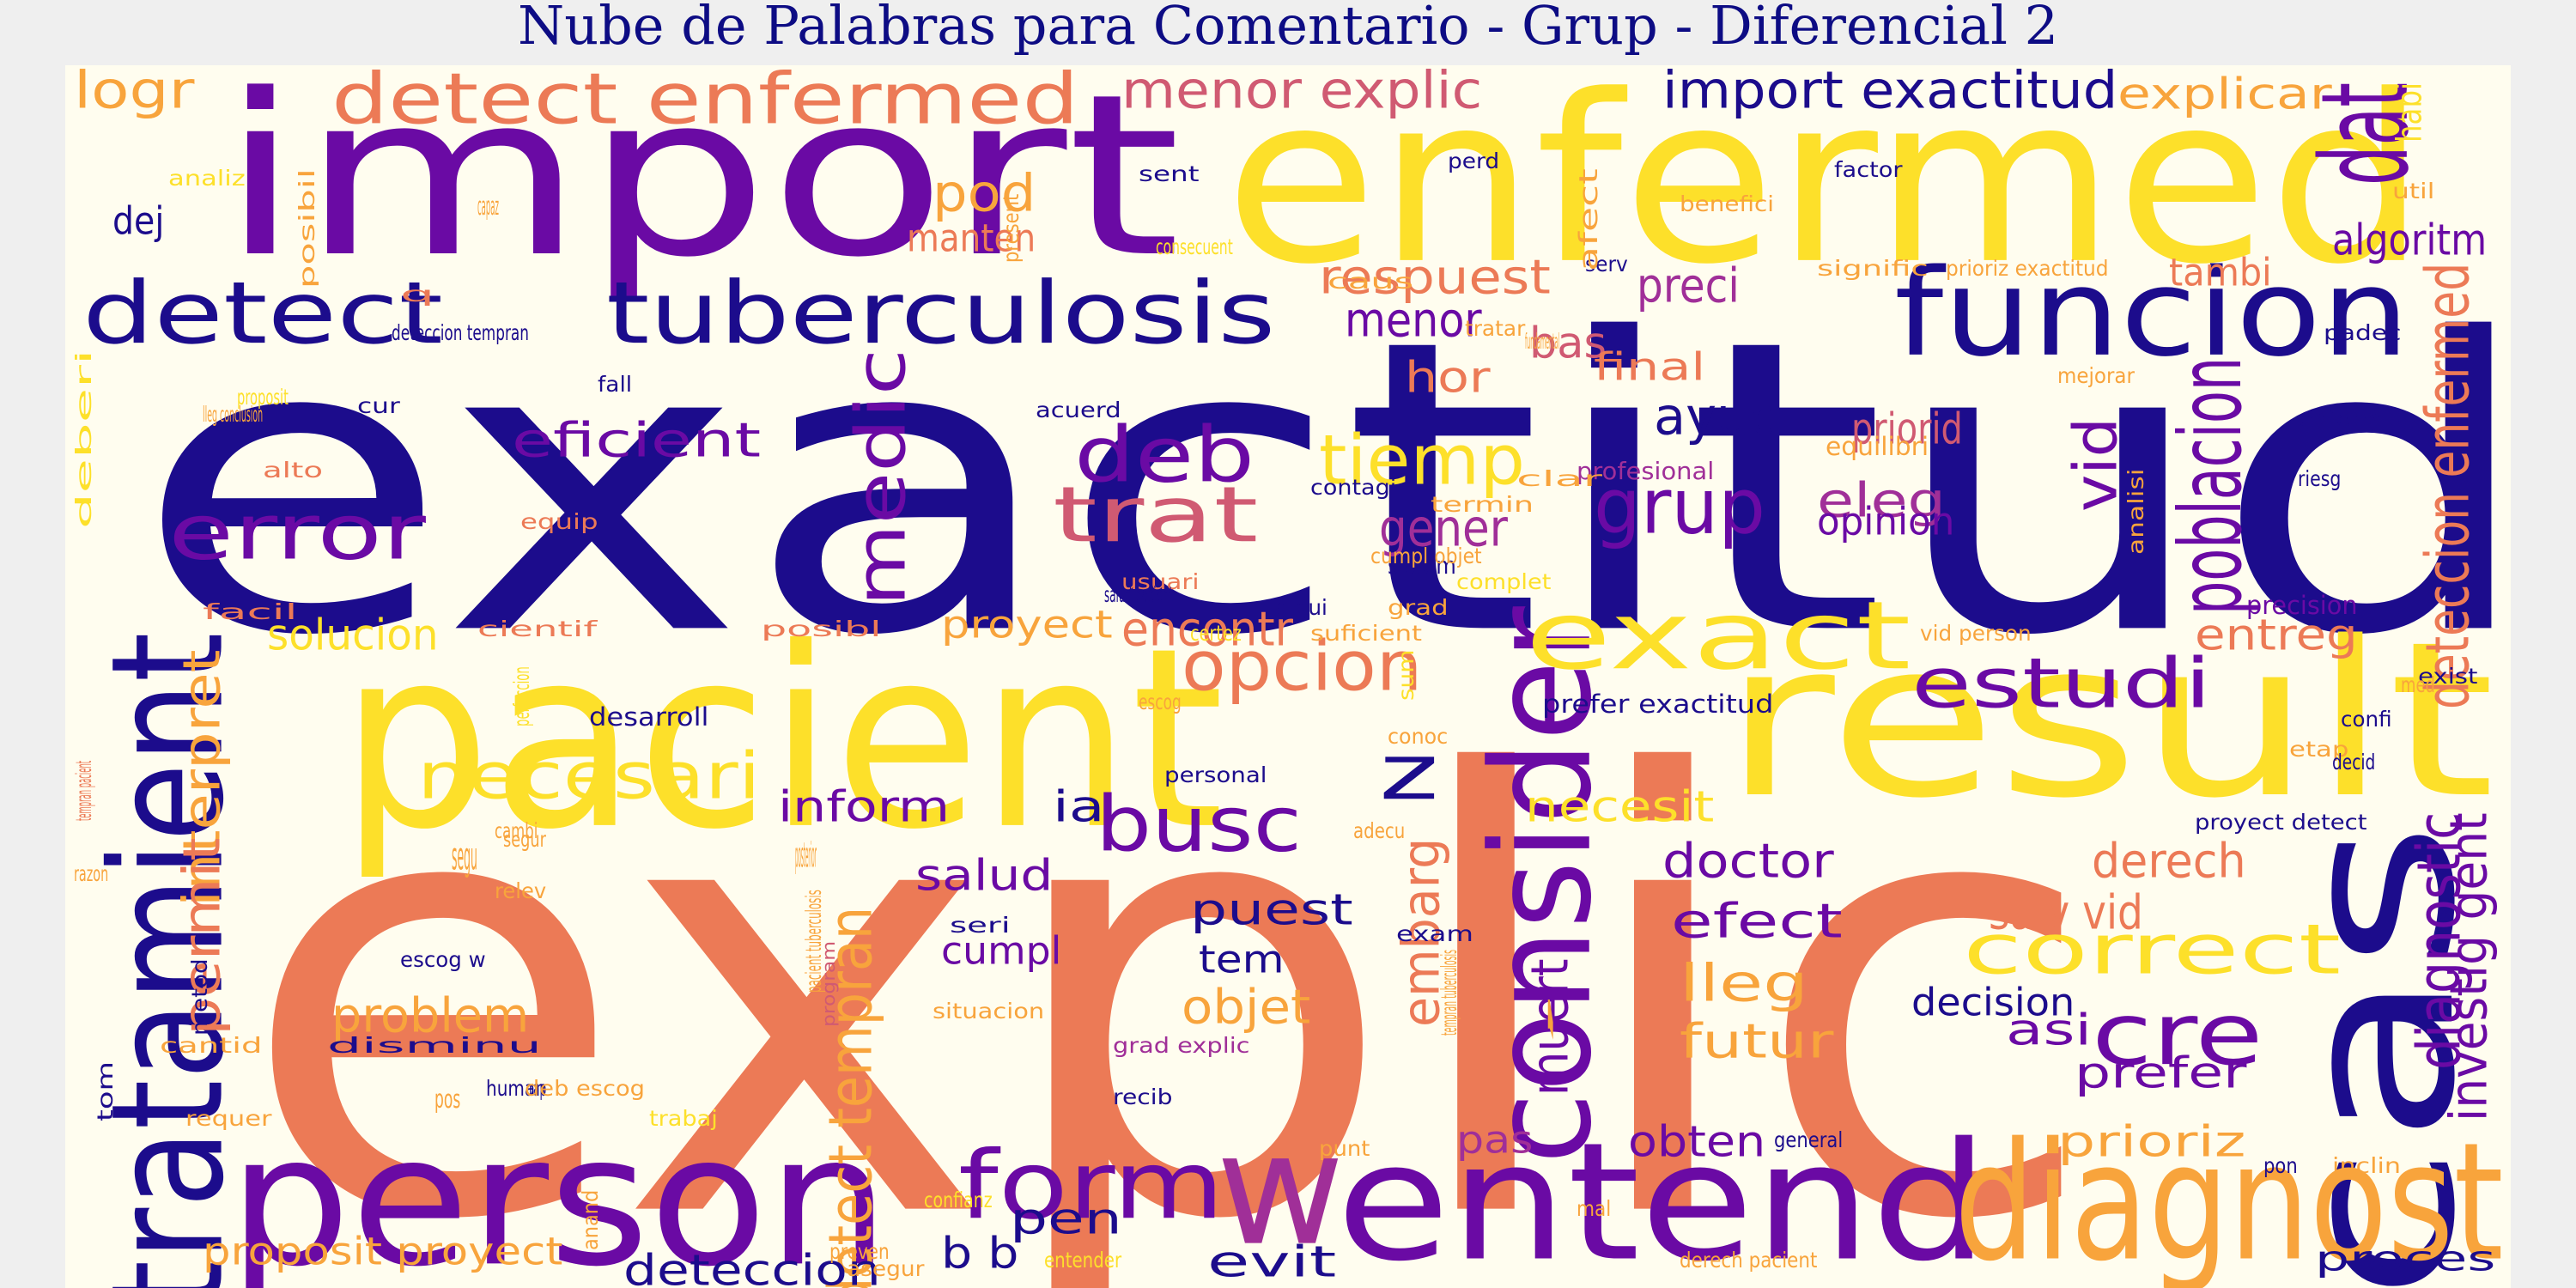 Image resolution: width=2576 pixels, height=1288 pixels. I want to click on word-139: inclin, so click(2367, 1166).